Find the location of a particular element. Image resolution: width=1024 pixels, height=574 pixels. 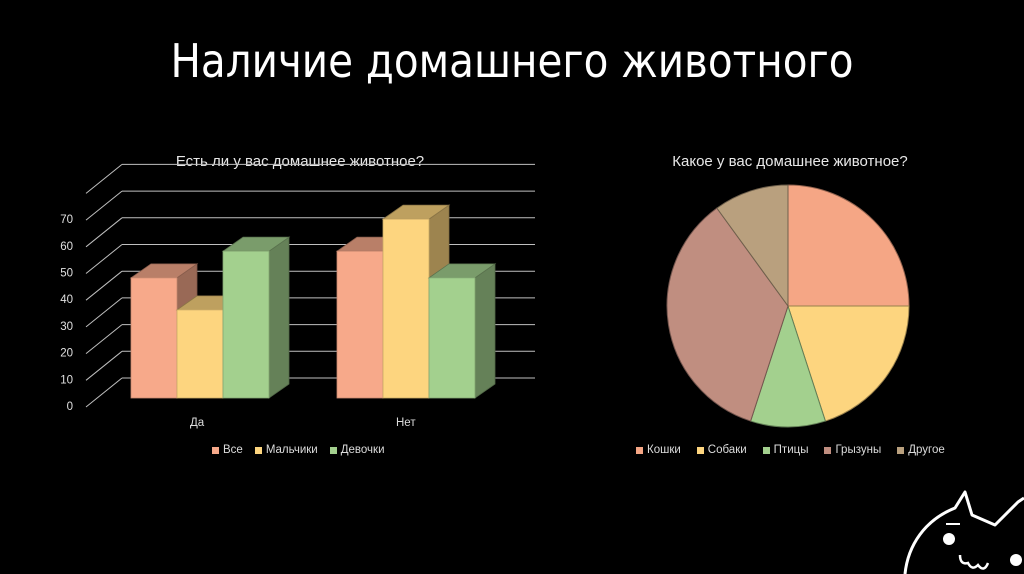

svg-text: 40 is located at coordinates (66, 300).